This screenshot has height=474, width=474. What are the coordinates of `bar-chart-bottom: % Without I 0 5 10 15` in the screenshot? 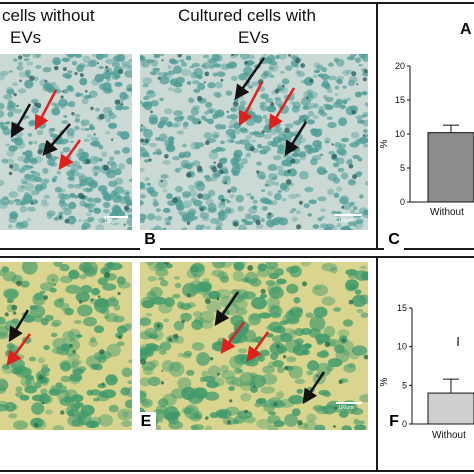 It's located at (426, 372).